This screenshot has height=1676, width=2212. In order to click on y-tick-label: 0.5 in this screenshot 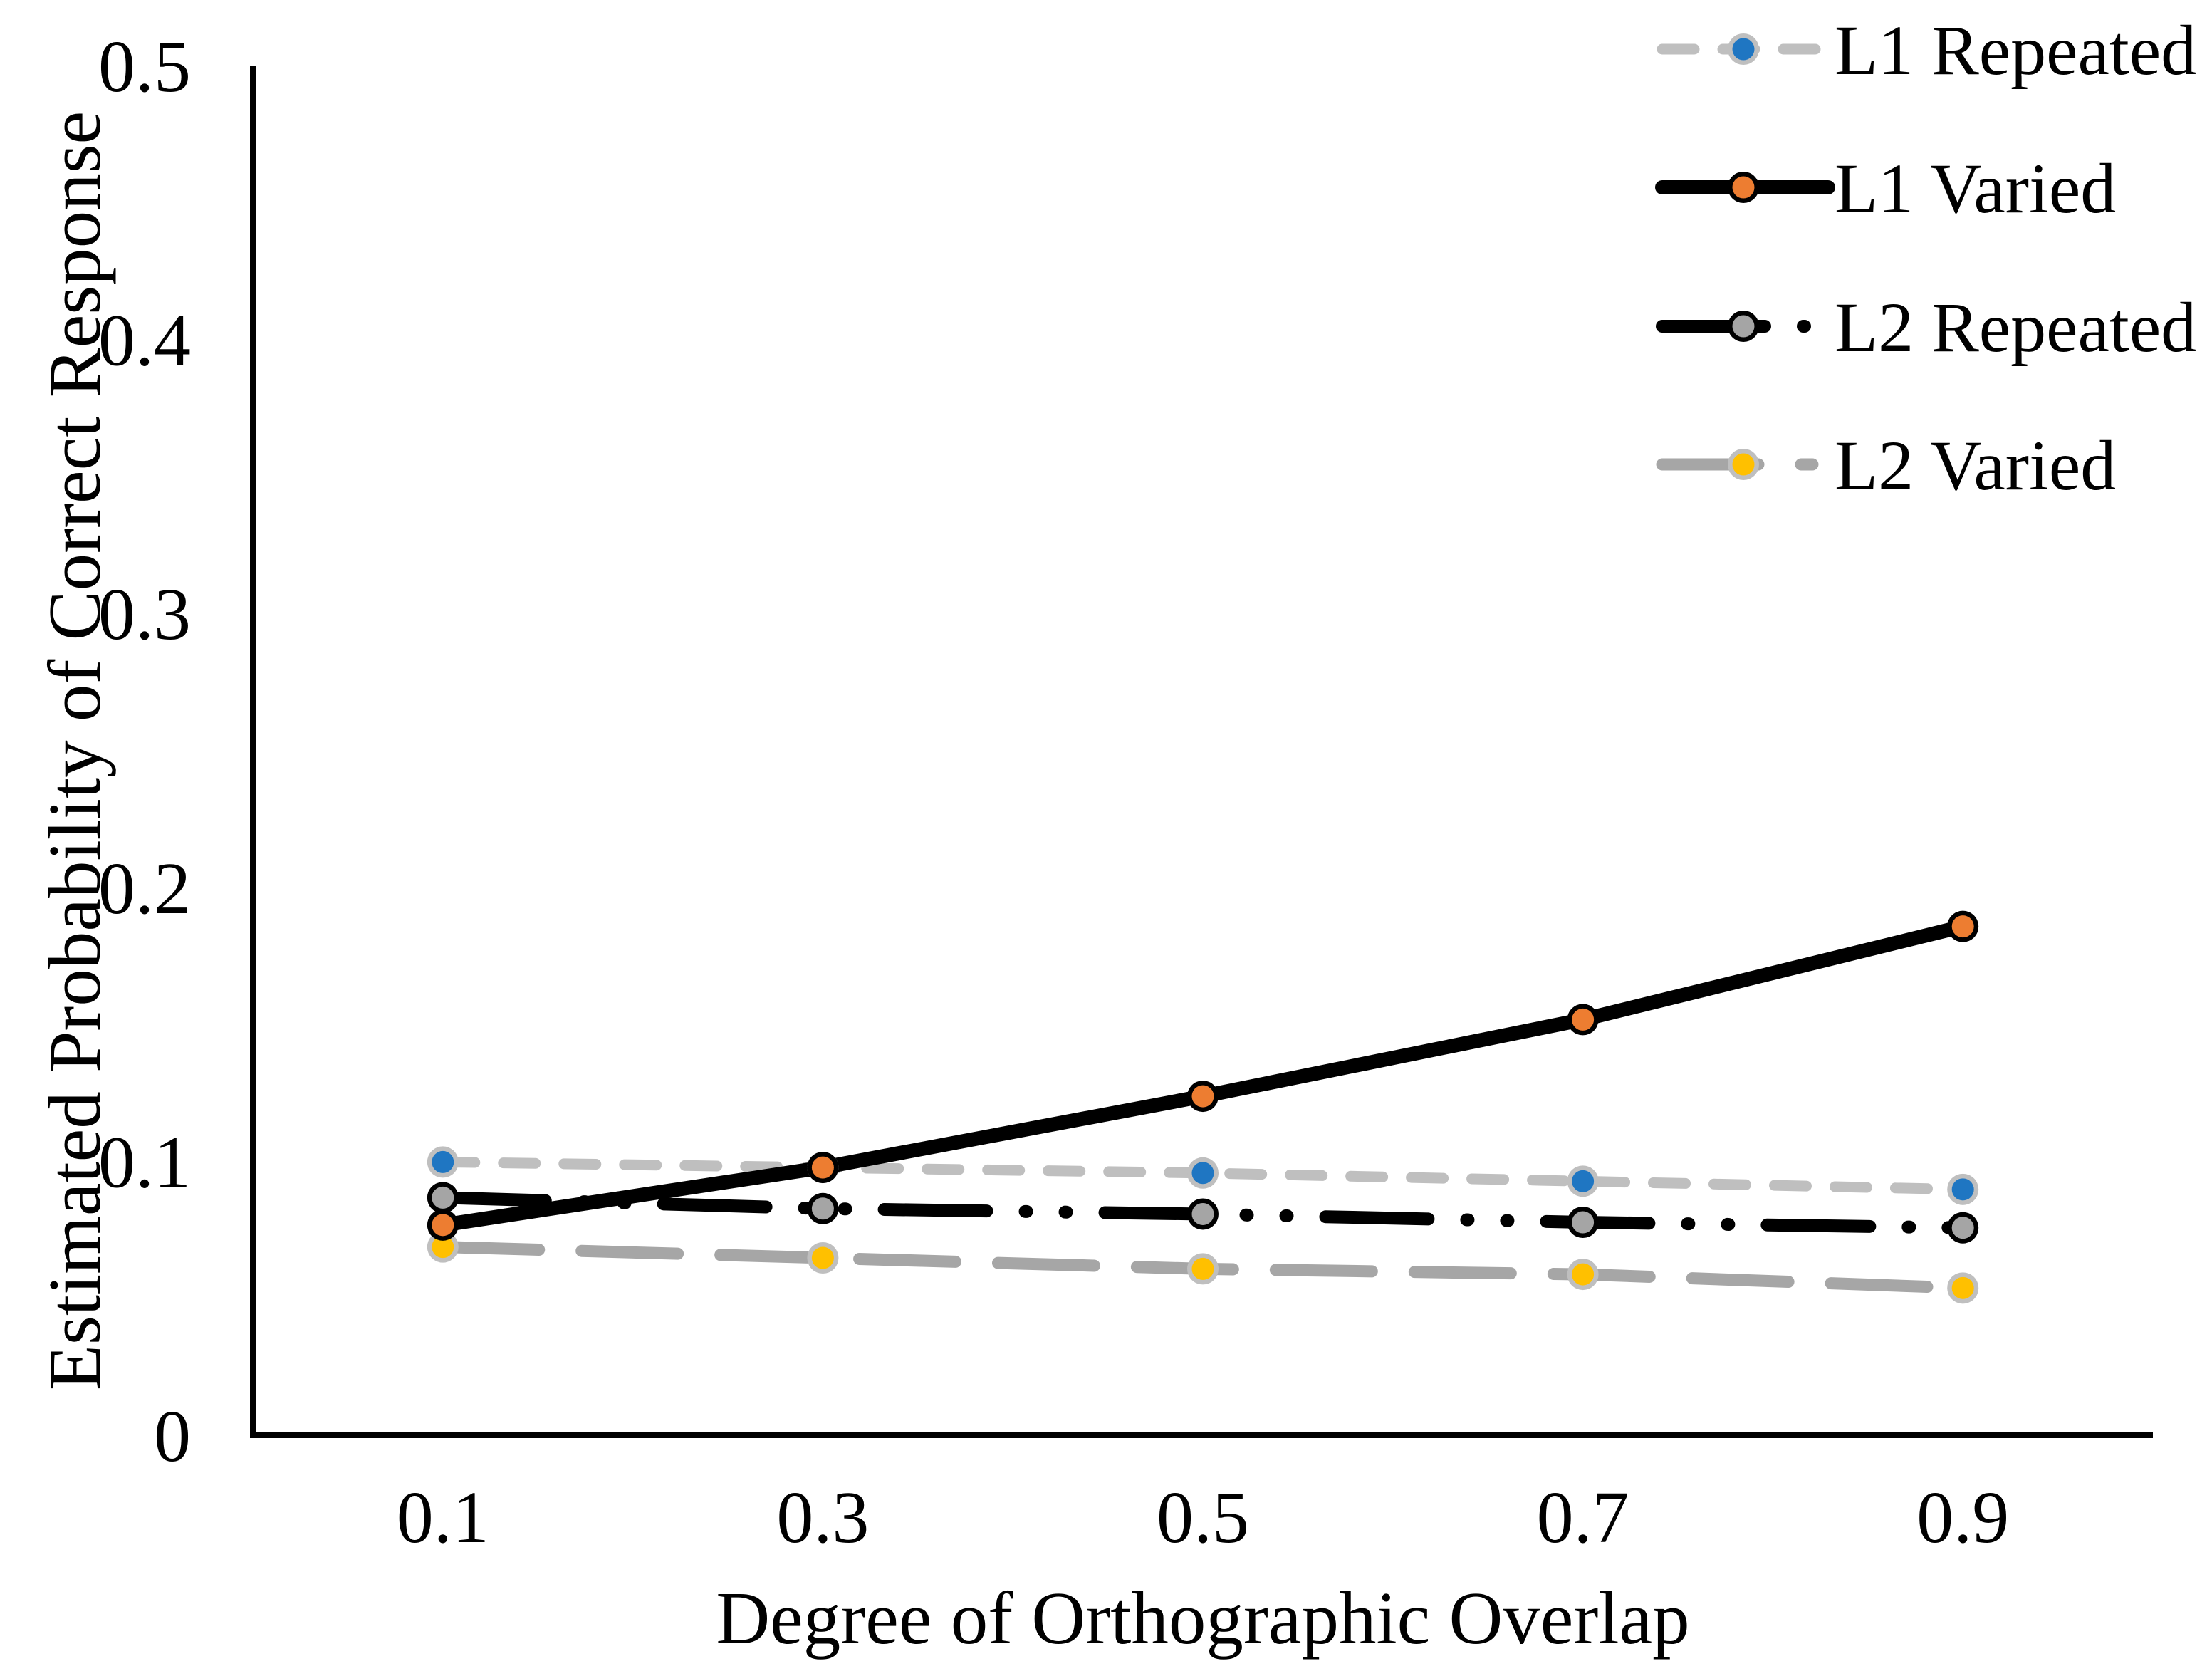, I will do `click(144, 67)`.